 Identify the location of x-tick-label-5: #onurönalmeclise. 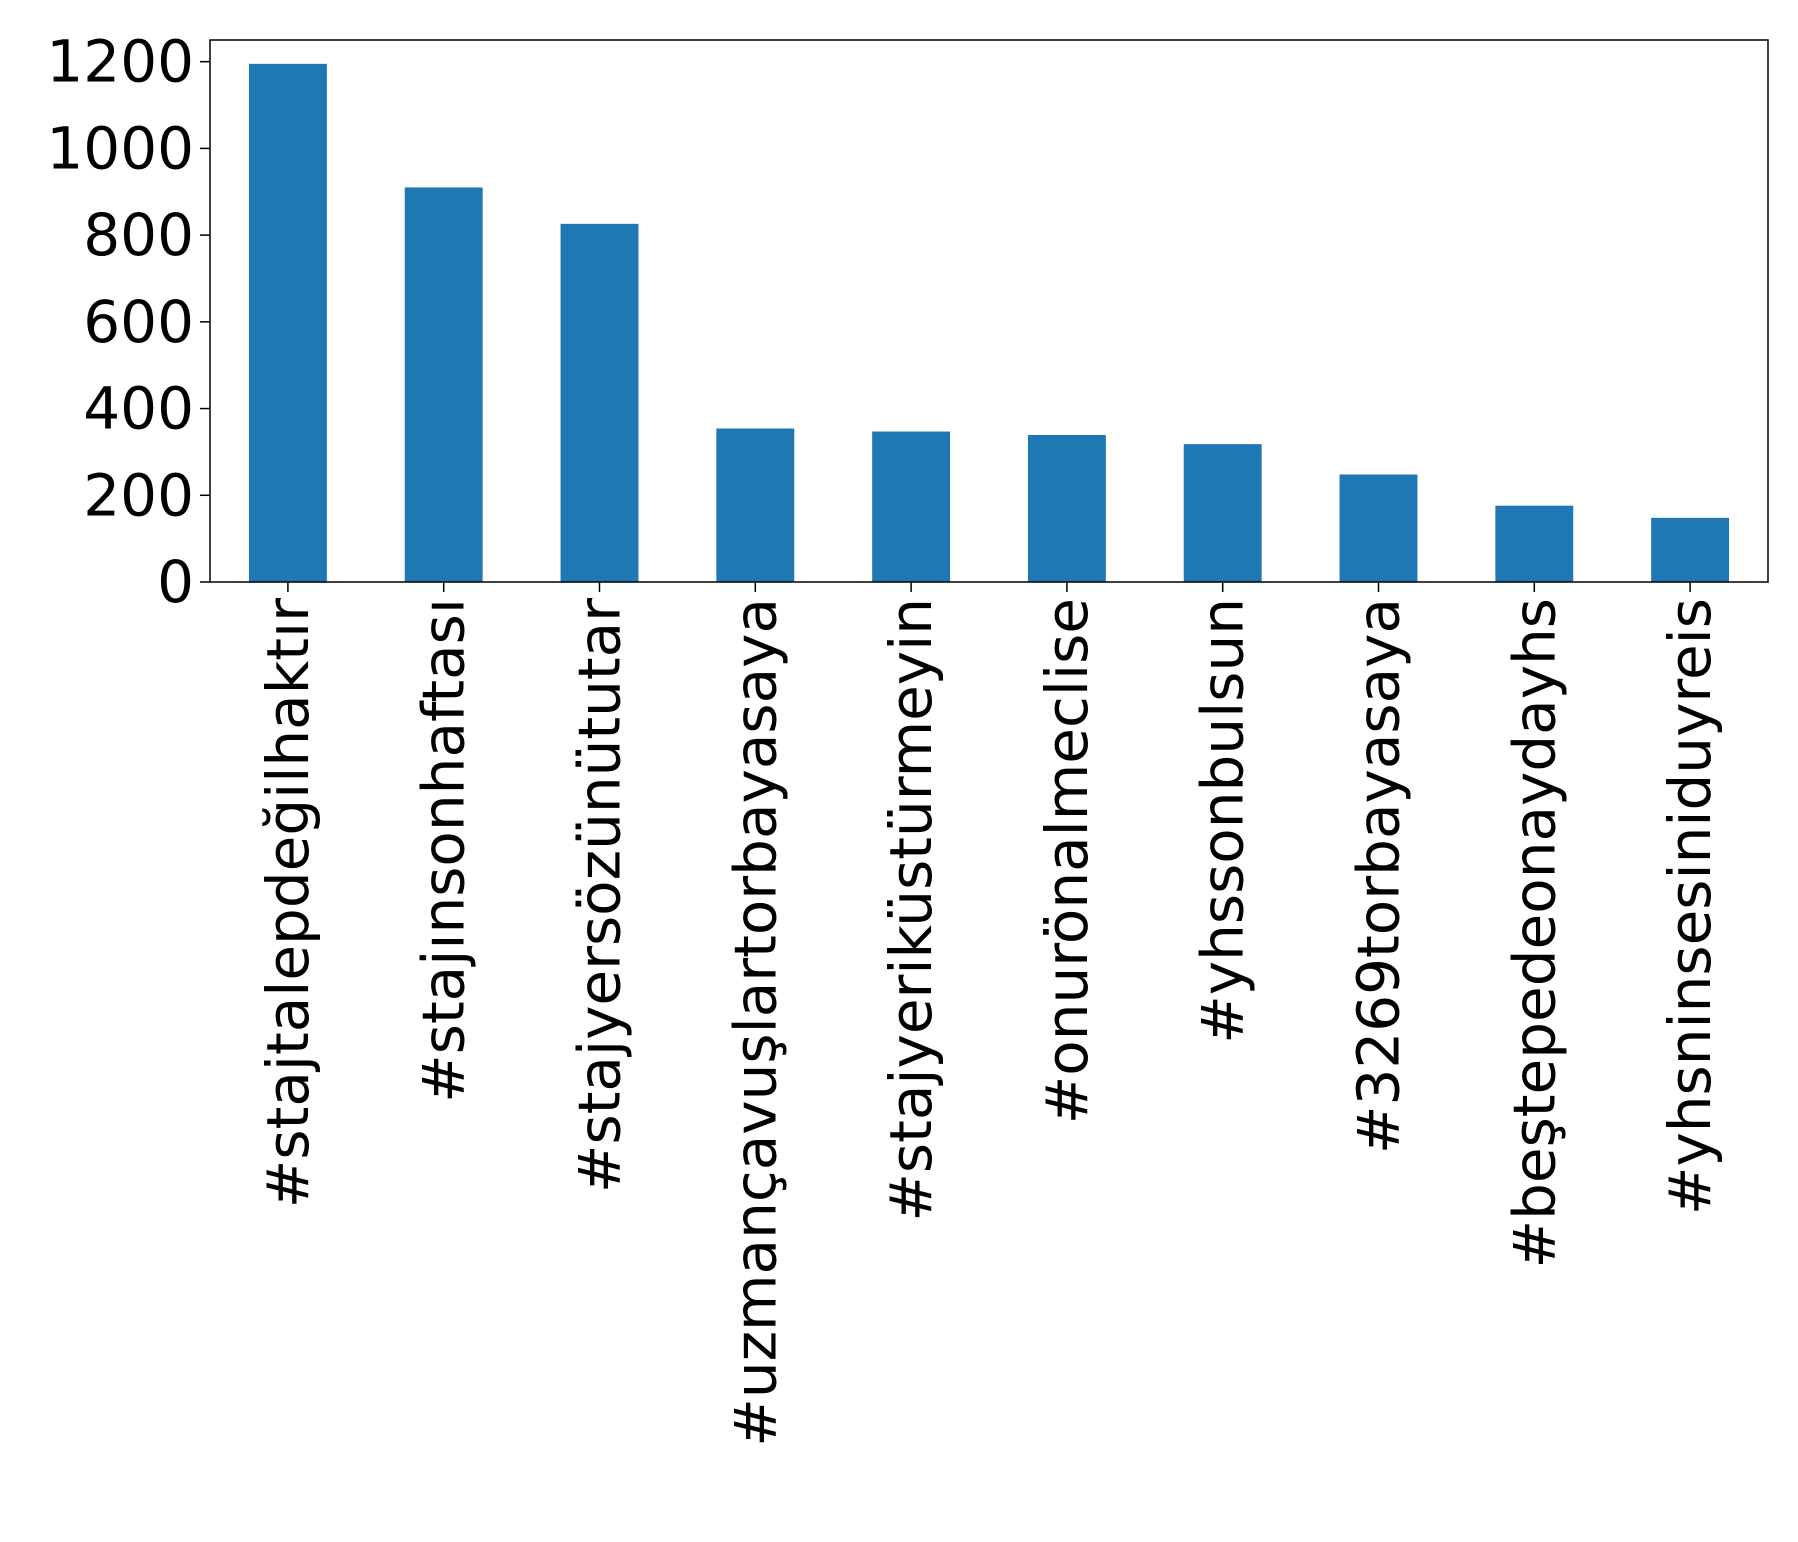
(1067, 861).